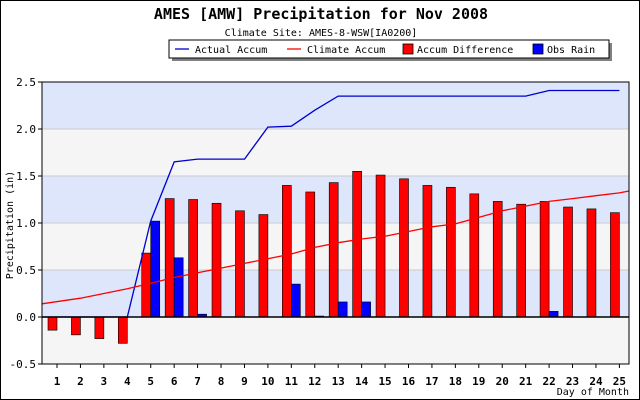 The height and width of the screenshot is (400, 640). Describe the element at coordinates (10, 225) in the screenshot. I see `y-axis-label: Precipitation (in)` at that location.